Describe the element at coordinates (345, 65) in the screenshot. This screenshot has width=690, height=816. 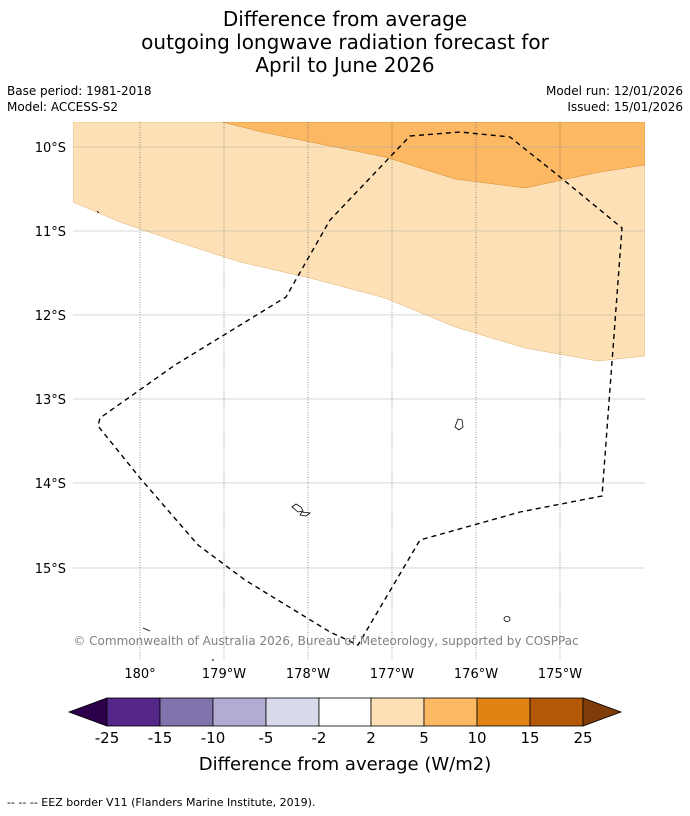
I see `title-line-3: April to June 2026` at that location.